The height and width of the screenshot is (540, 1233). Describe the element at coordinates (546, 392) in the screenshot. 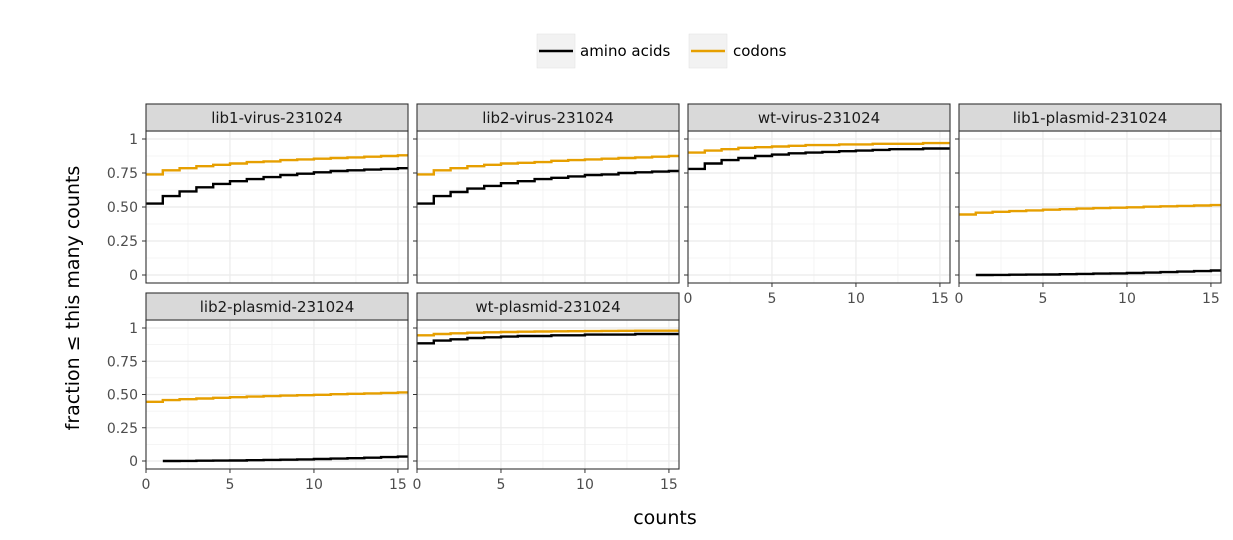

I see `facet-wt-plasmid-231024: wt-plasmid-231024 0 5 10 15` at that location.